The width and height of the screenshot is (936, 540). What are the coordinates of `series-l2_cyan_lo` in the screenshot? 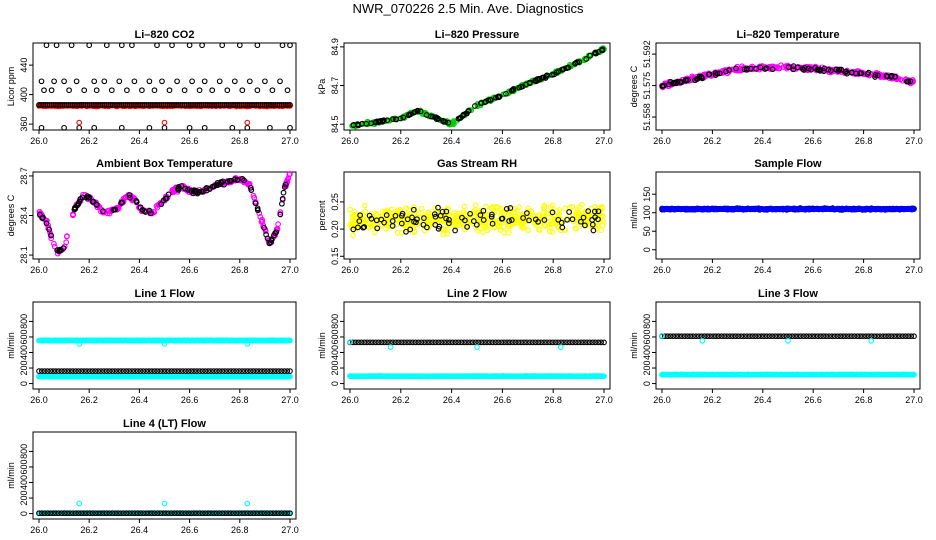 It's located at (477, 376).